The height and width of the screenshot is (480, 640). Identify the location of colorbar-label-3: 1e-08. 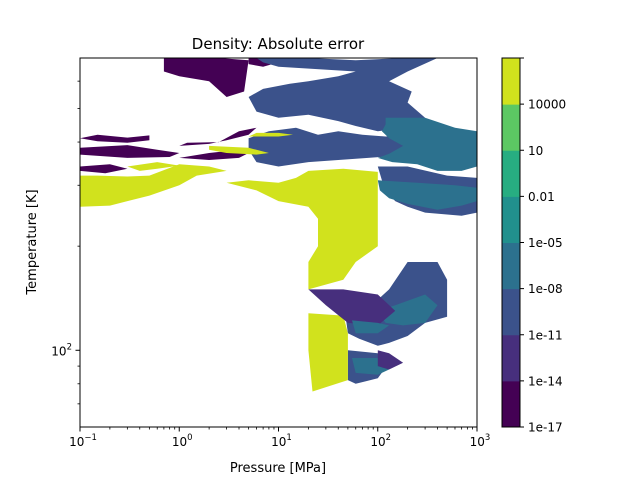
(545, 289).